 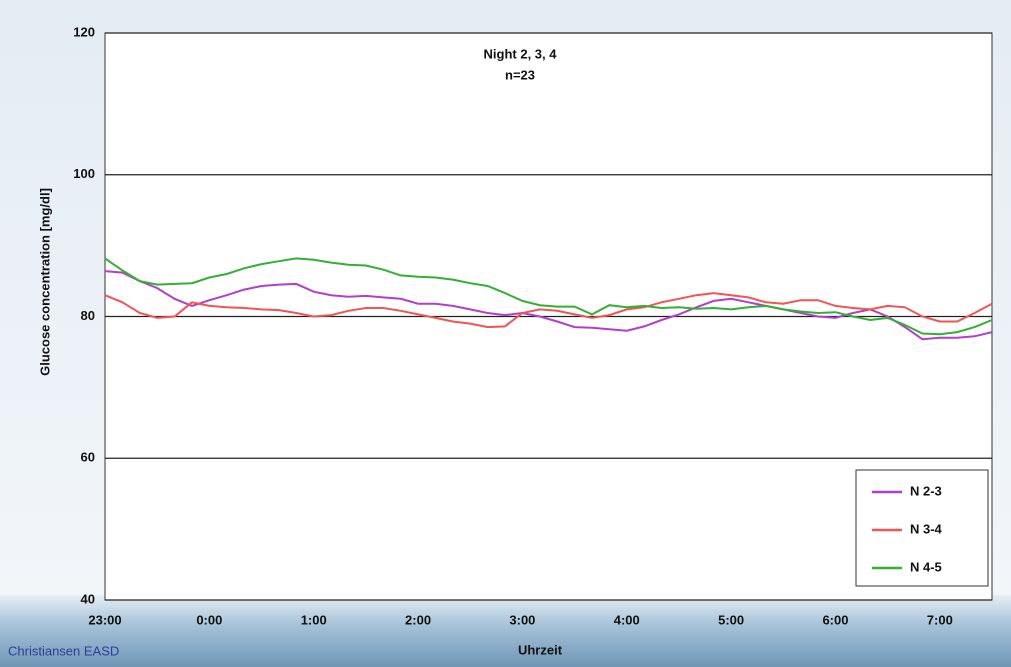 I want to click on x-tick-label: 23:00, so click(x=104, y=619).